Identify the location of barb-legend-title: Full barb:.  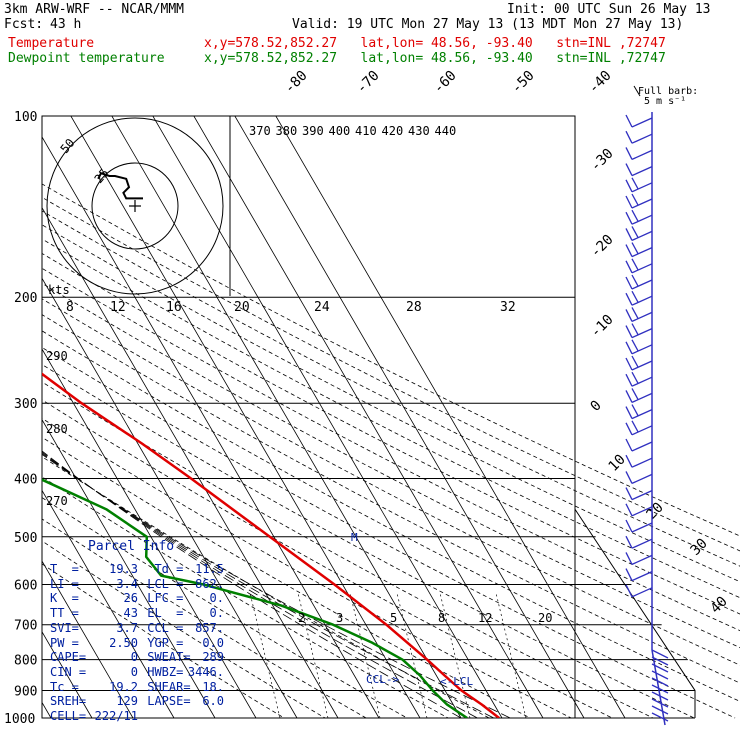
(668, 91).